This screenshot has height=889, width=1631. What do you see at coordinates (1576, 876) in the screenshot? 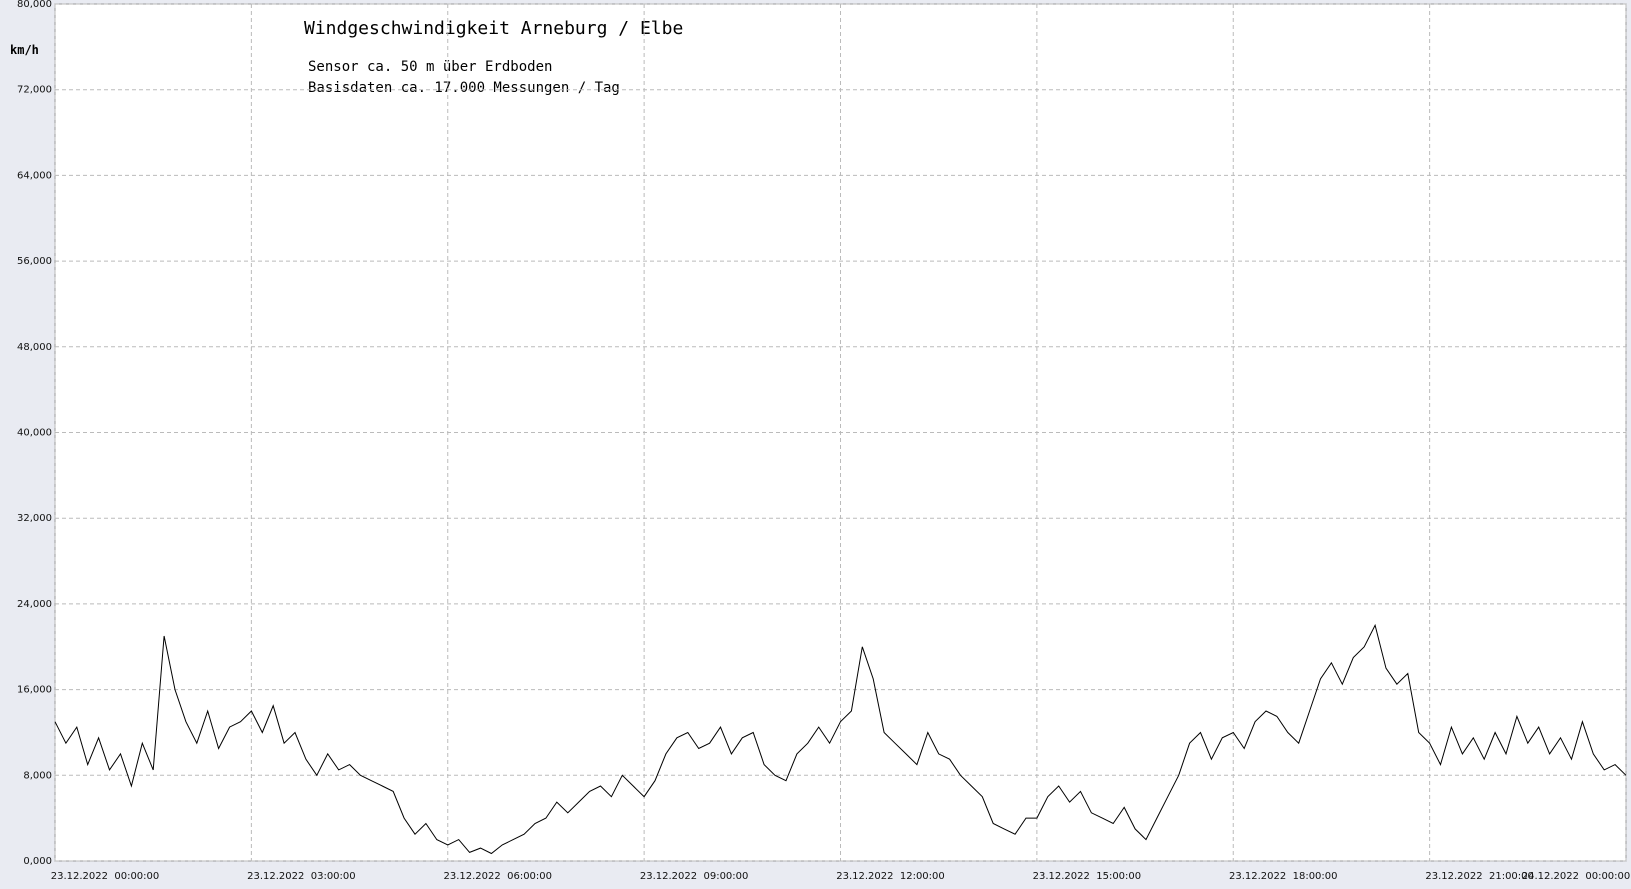
I see `x-tick-label: 24.12.2022 00:00:00` at bounding box center [1576, 876].